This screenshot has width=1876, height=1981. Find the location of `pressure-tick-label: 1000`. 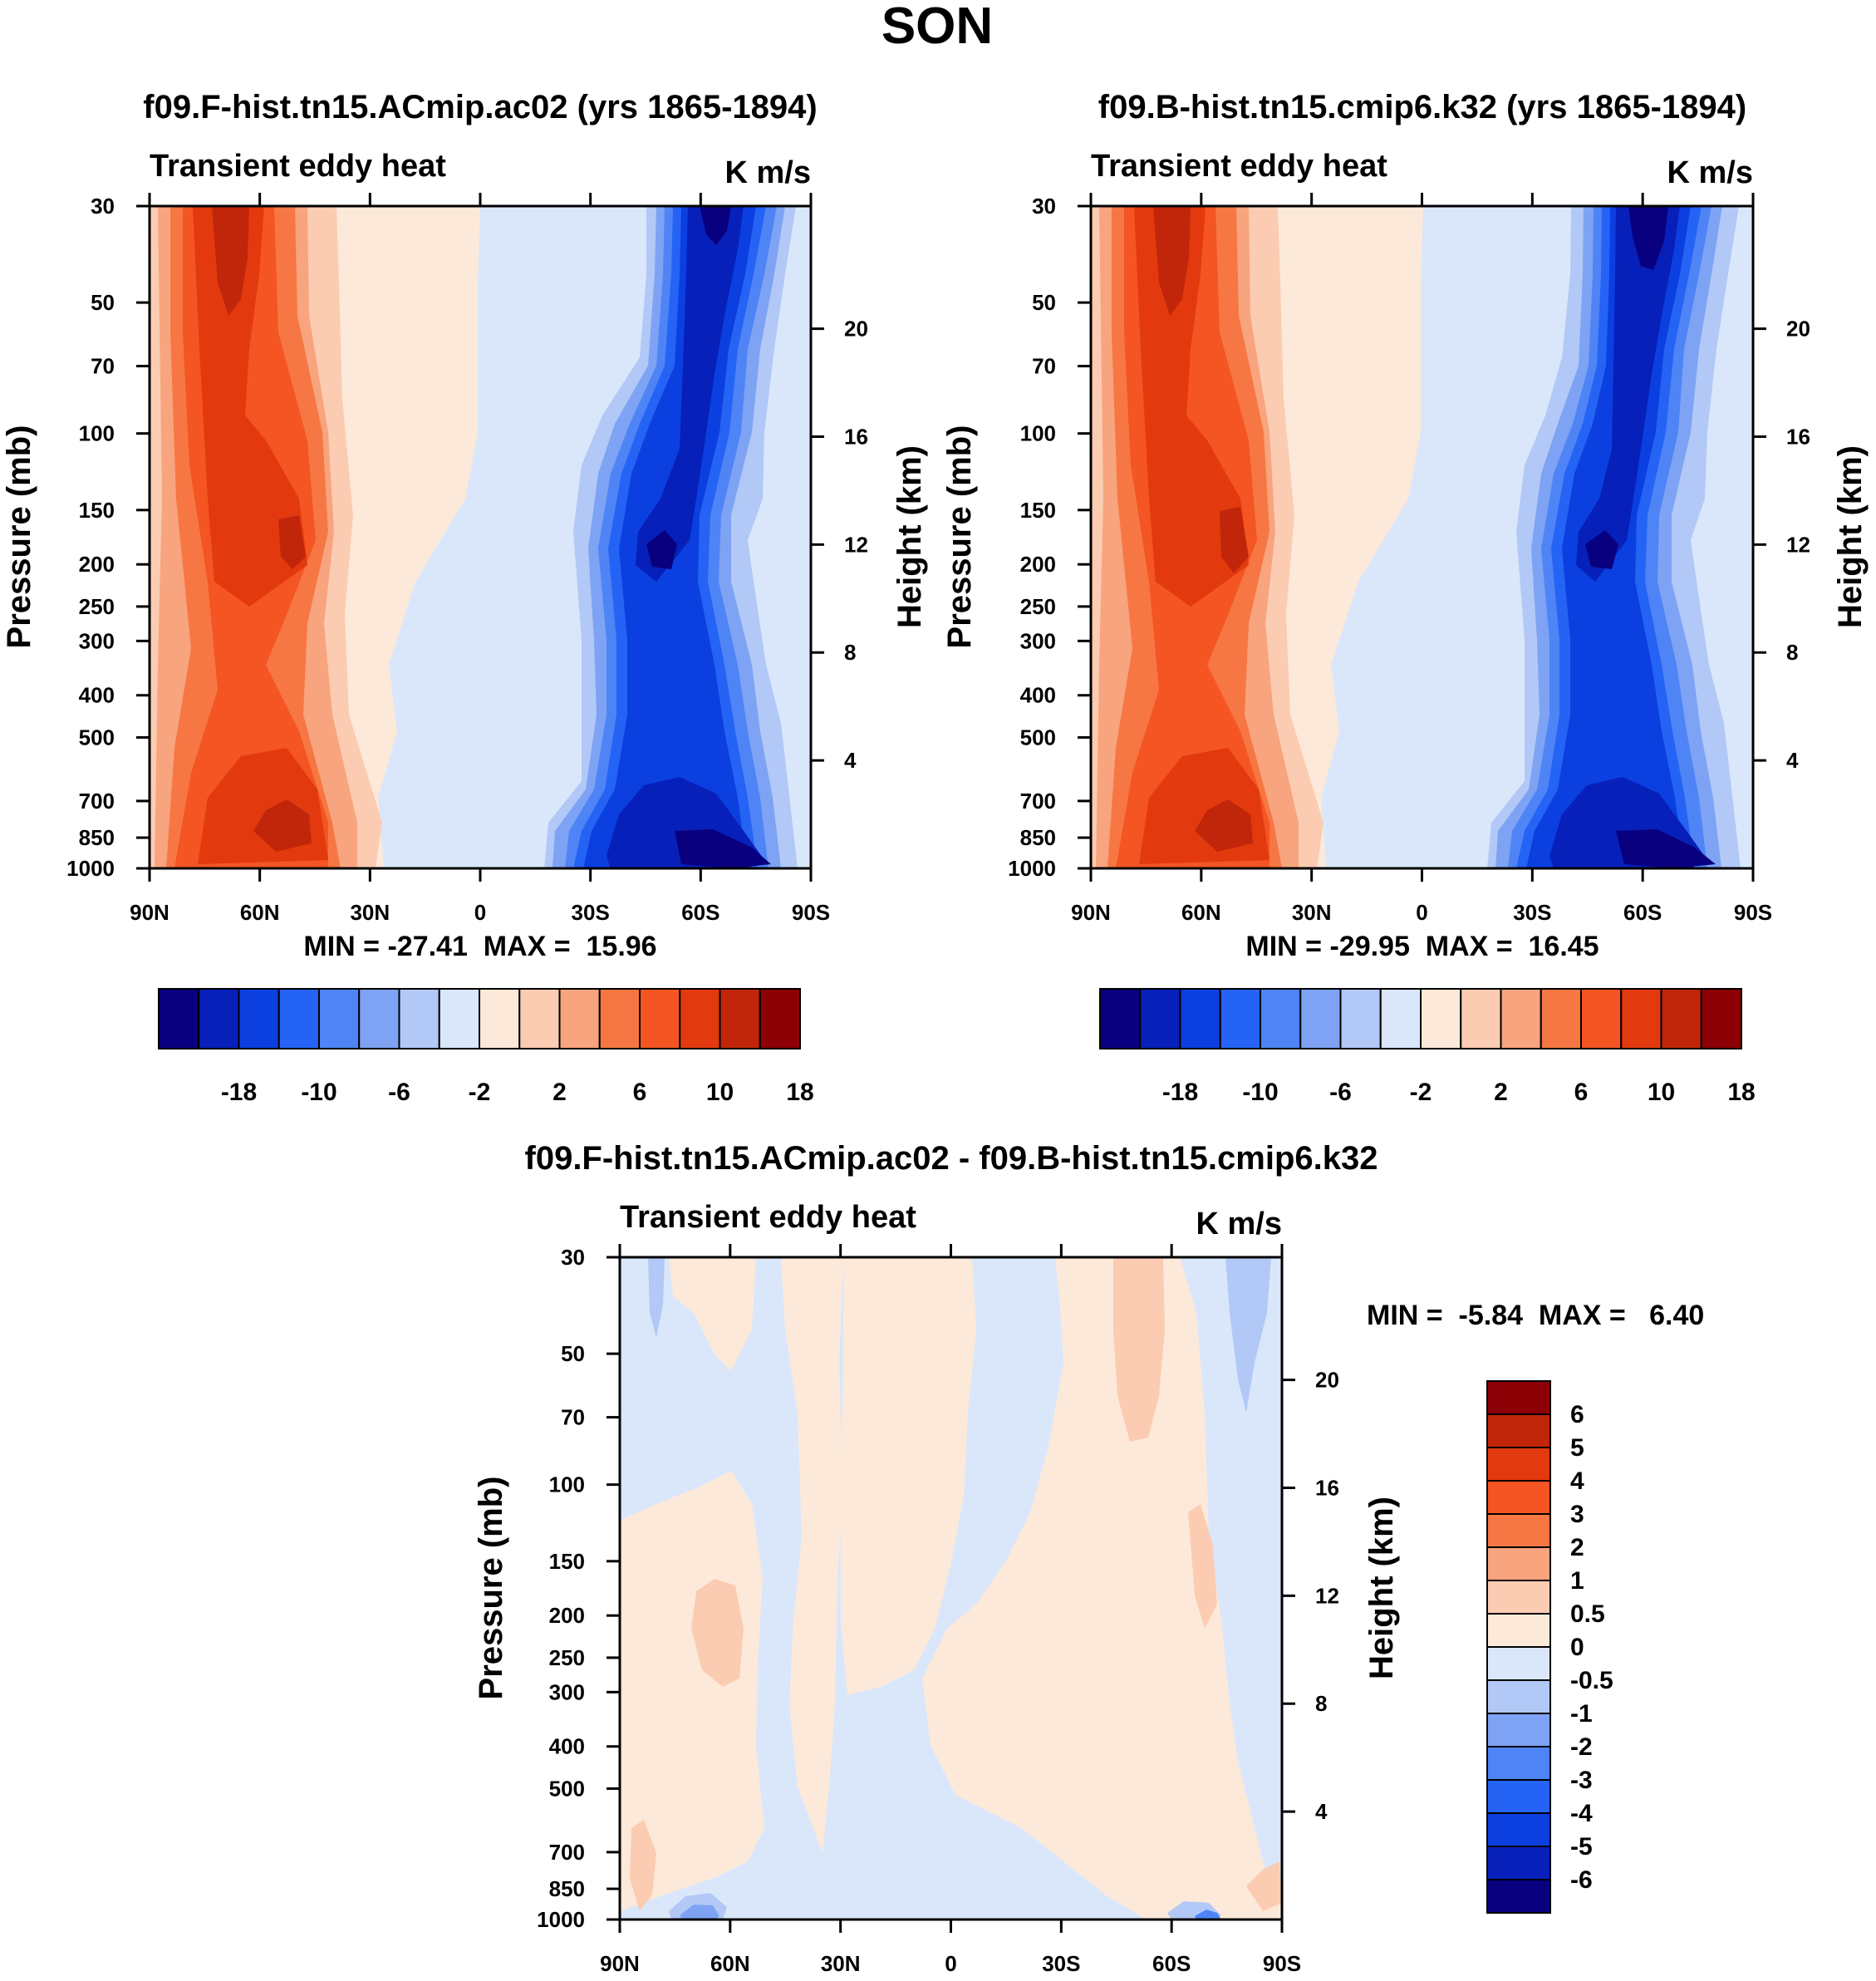

pressure-tick-label: 1000 is located at coordinates (90, 868).